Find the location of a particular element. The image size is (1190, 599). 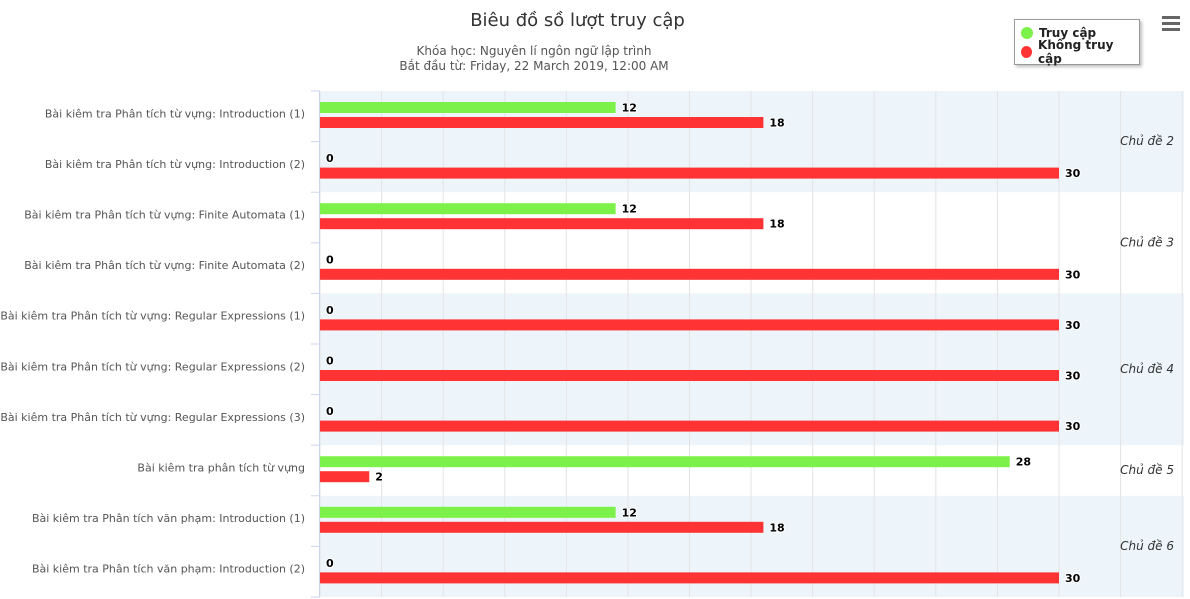

legend-label-accessed: Truy cập is located at coordinates (1068, 32).